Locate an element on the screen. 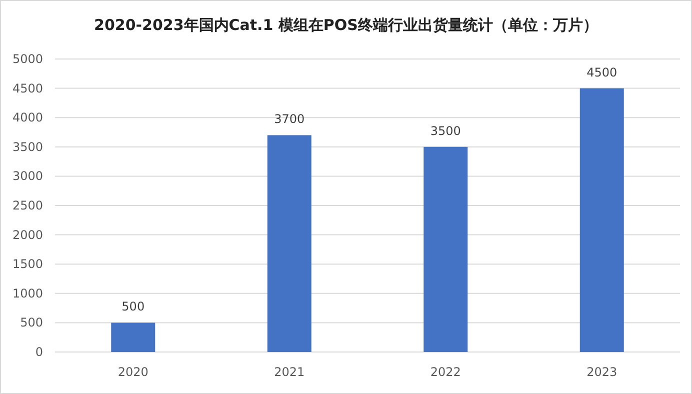  x-tick-label: 2023 is located at coordinates (602, 372).